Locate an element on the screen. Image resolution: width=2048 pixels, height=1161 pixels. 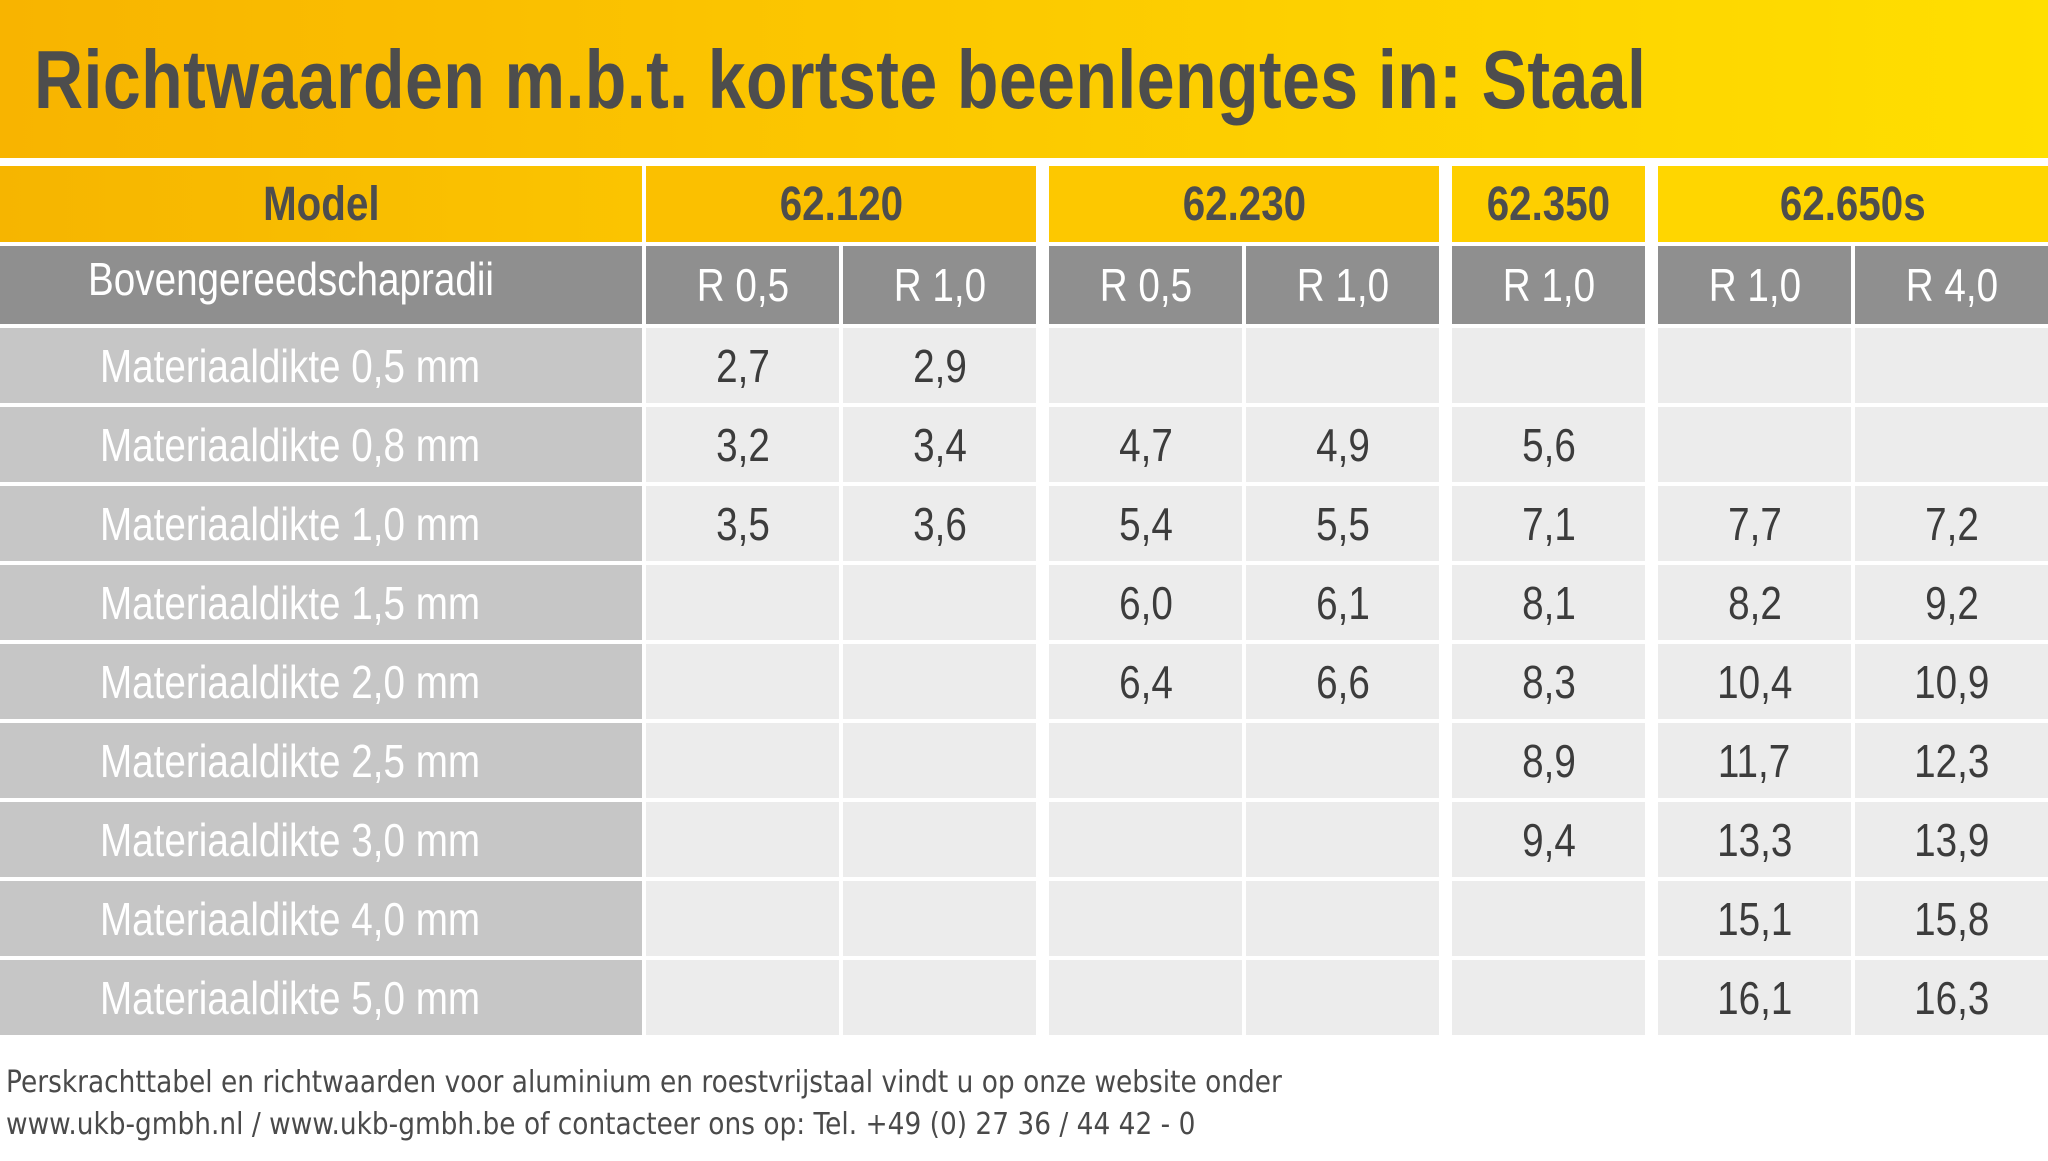
value-cell: 9,2 is located at coordinates (1951, 602).